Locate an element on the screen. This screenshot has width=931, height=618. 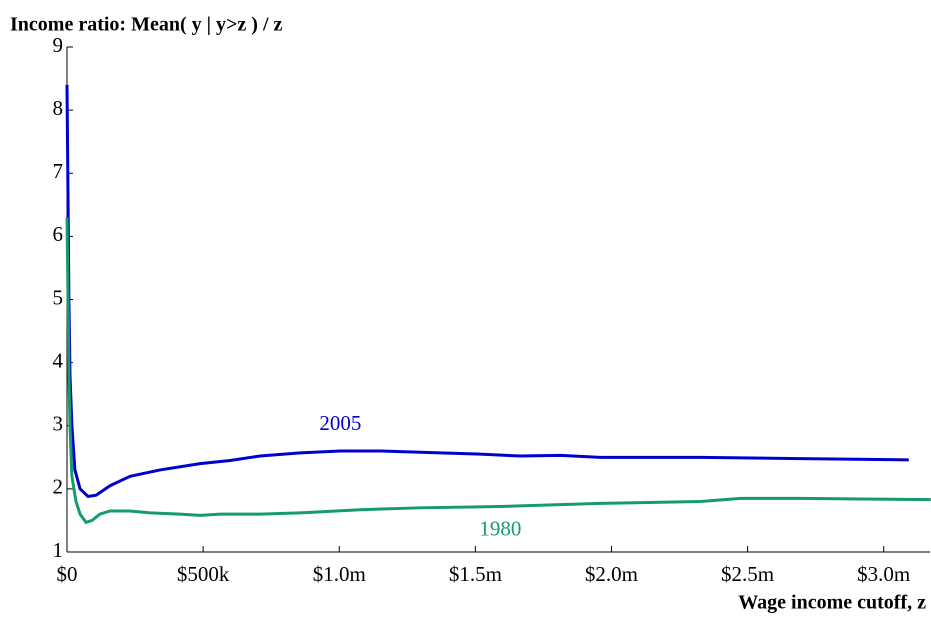
y-tick-label: 5 is located at coordinates (58, 297).